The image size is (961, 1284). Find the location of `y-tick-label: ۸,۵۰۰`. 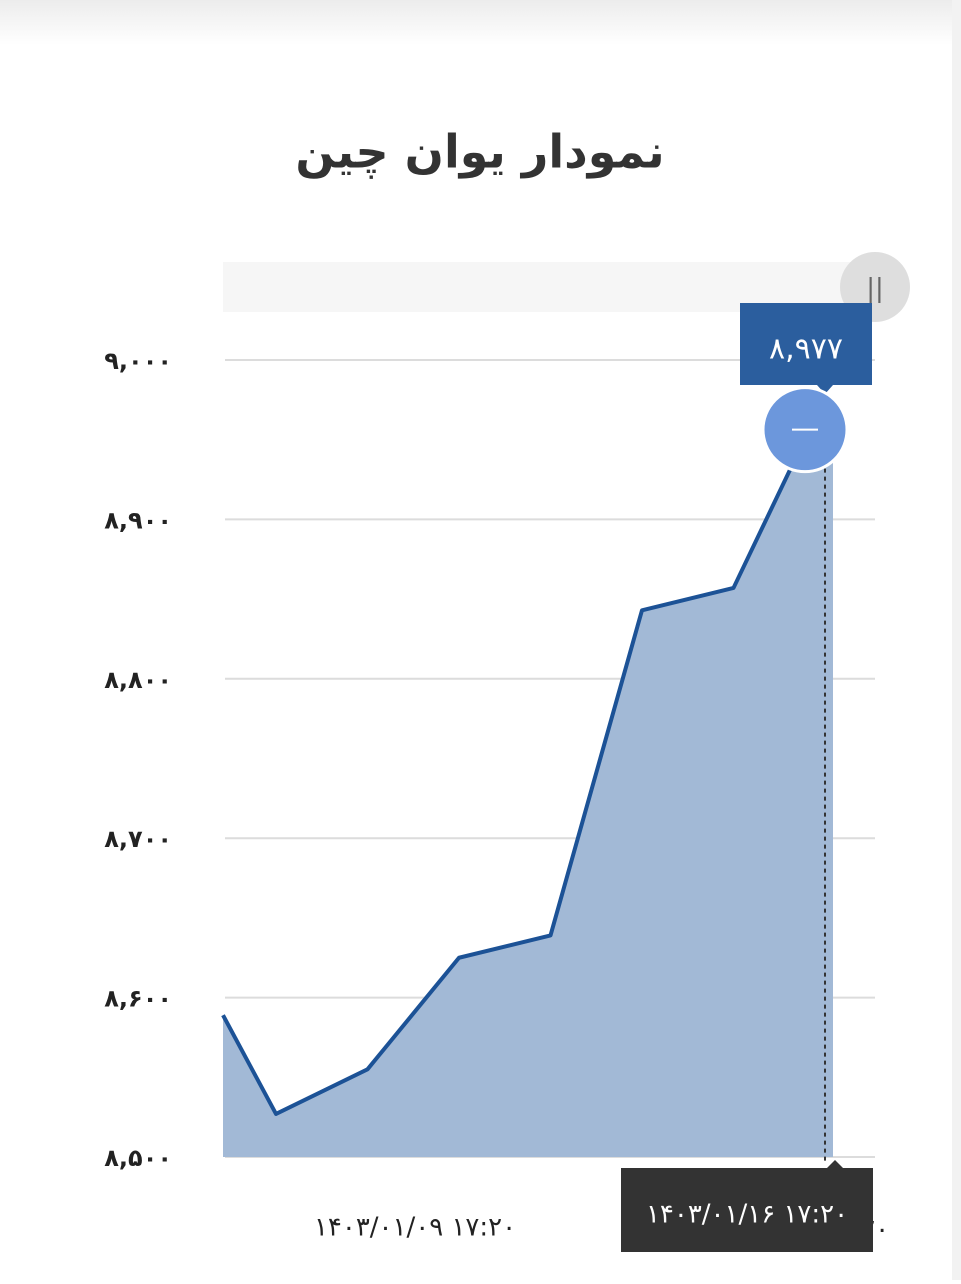

y-tick-label: ۸,۵۰۰ is located at coordinates (138, 1158).